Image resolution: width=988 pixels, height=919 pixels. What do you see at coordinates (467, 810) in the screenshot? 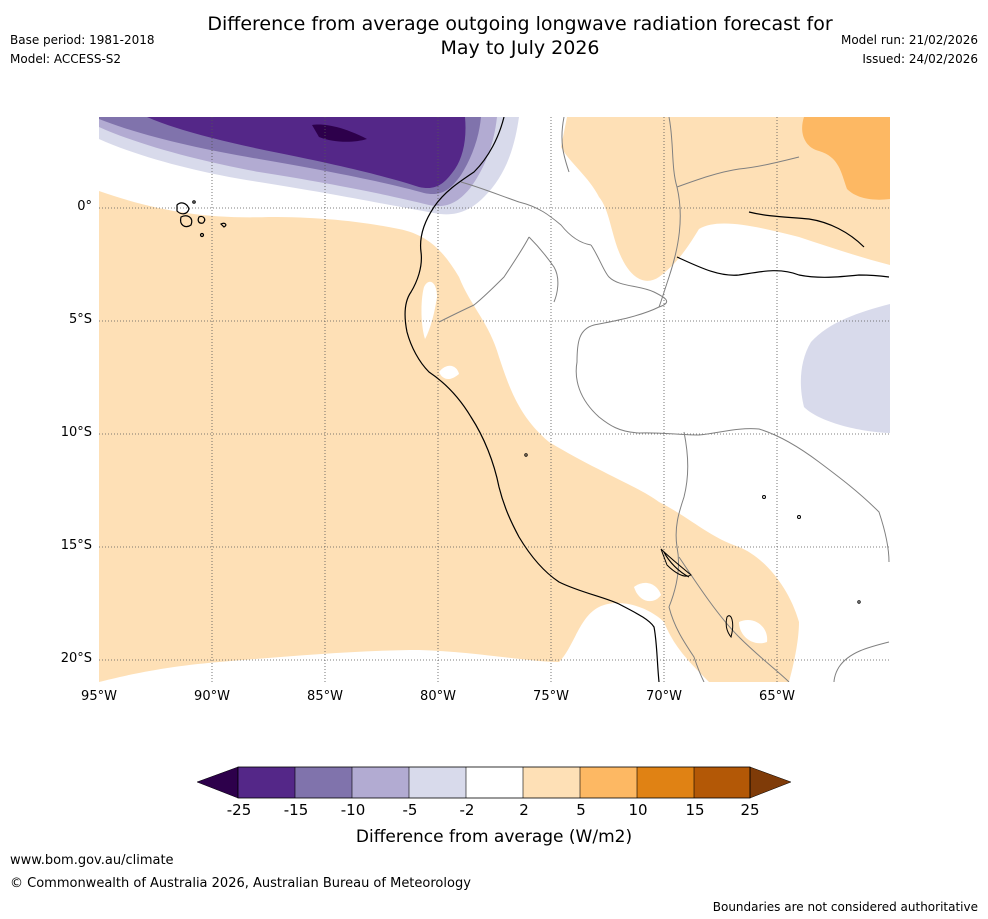
I see `colorbar-tick-5: -2` at bounding box center [467, 810].